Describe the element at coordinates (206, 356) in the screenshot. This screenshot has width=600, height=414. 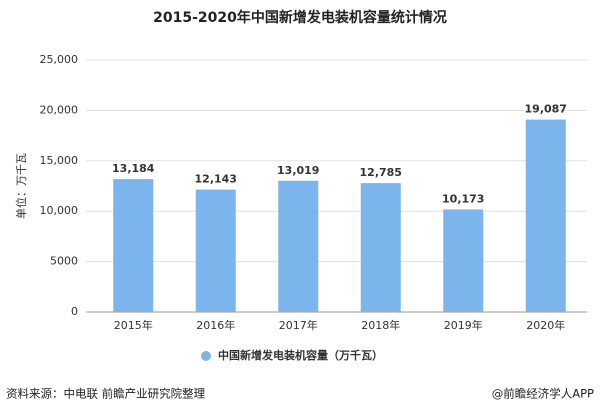
I see `legend-marker` at that location.